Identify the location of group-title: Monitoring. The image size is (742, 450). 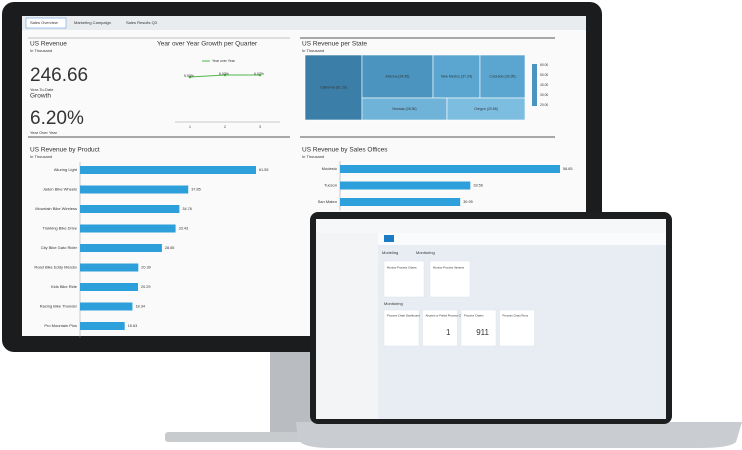
(393, 303).